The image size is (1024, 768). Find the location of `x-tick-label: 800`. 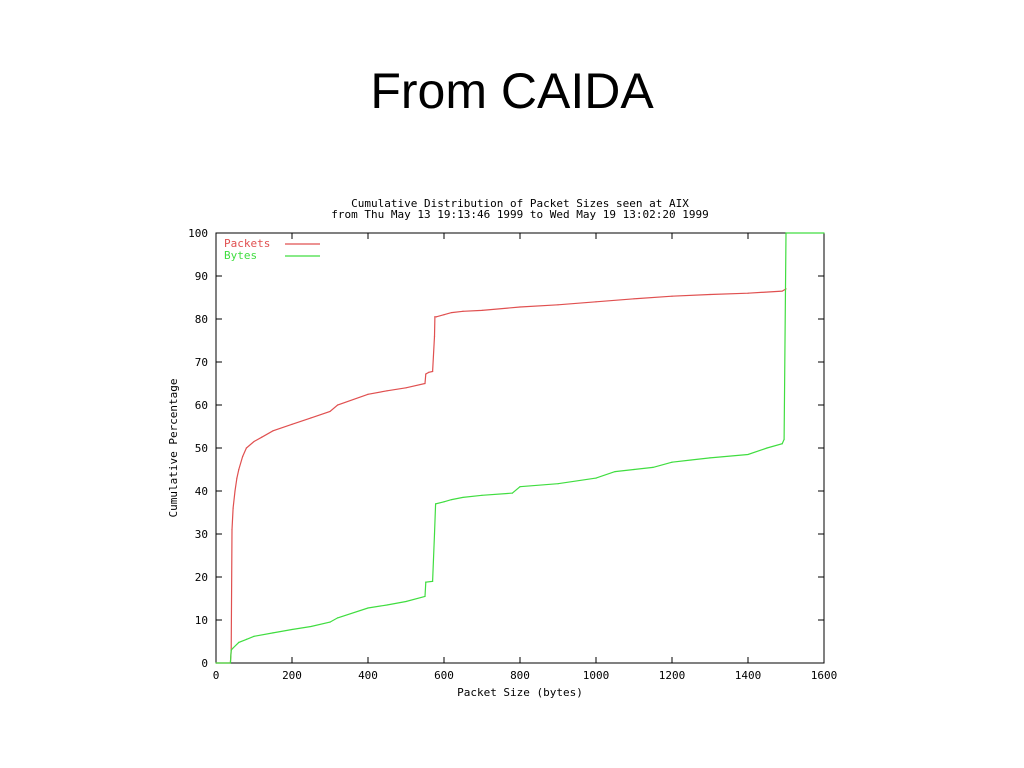

x-tick-label: 800 is located at coordinates (520, 675).